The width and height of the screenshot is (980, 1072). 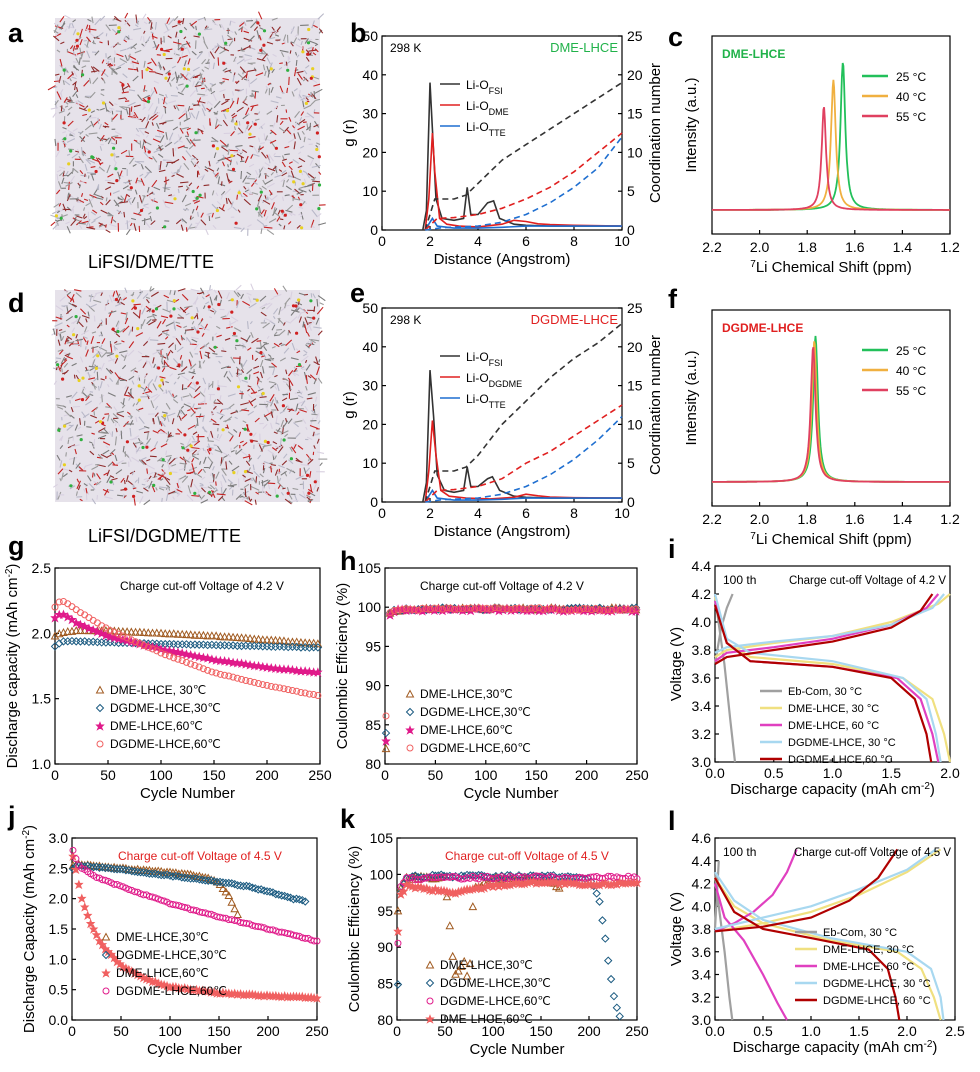 What do you see at coordinates (158, 690) in the screenshot?
I see `legend-label: DME-LHCE, 30℃` at bounding box center [158, 690].